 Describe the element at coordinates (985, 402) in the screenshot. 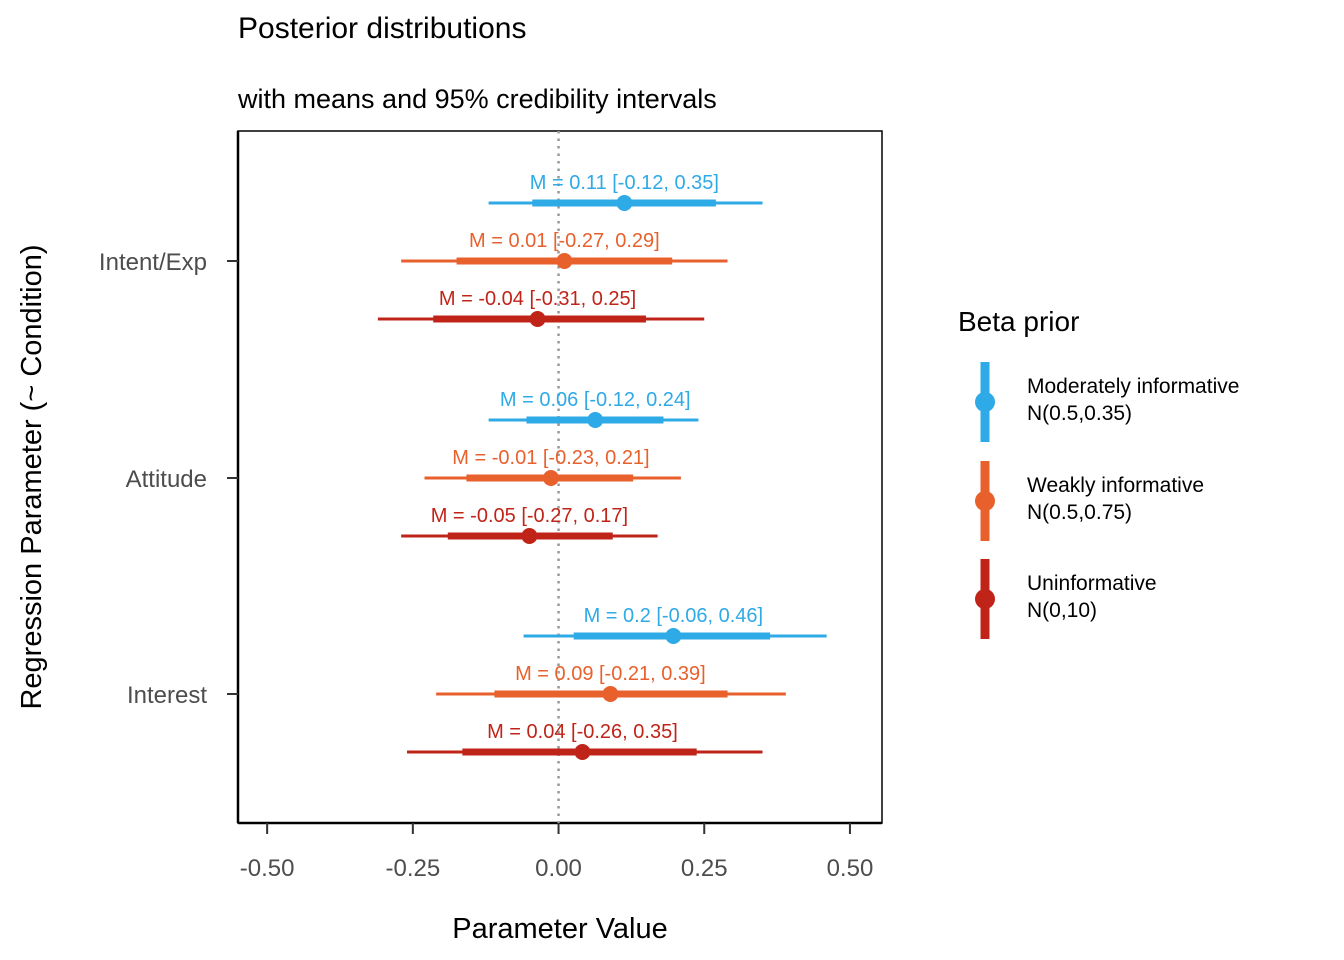

I see `legend-key-moderately-informative` at that location.